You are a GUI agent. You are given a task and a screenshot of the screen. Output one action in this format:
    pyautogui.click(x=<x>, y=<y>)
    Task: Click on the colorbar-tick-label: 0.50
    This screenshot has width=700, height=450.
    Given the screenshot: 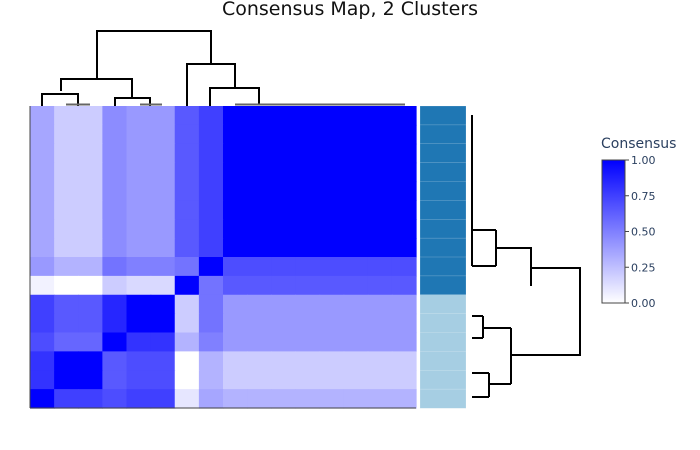 What is the action you would take?
    pyautogui.click(x=643, y=232)
    